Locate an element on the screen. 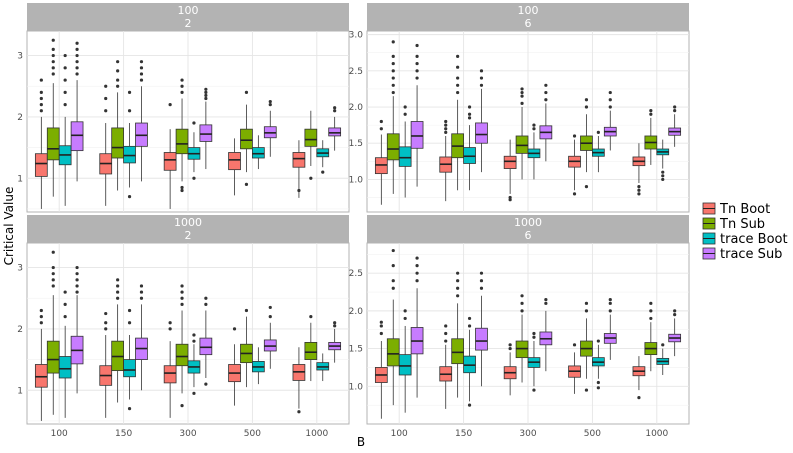 The image size is (793, 453). y-tick-label: 3.0 is located at coordinates (356, 36).